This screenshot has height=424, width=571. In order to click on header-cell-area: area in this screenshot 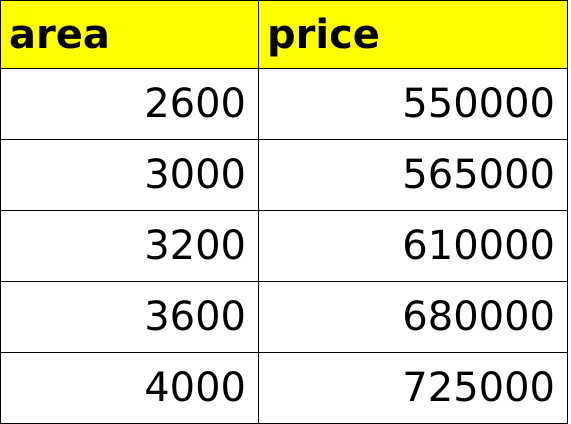, I will do `click(129, 34)`.